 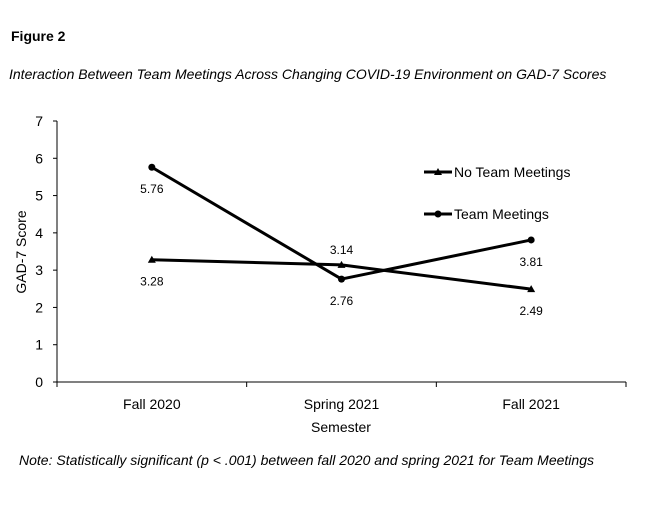 I want to click on y-tick-label: 4, so click(x=39, y=233).